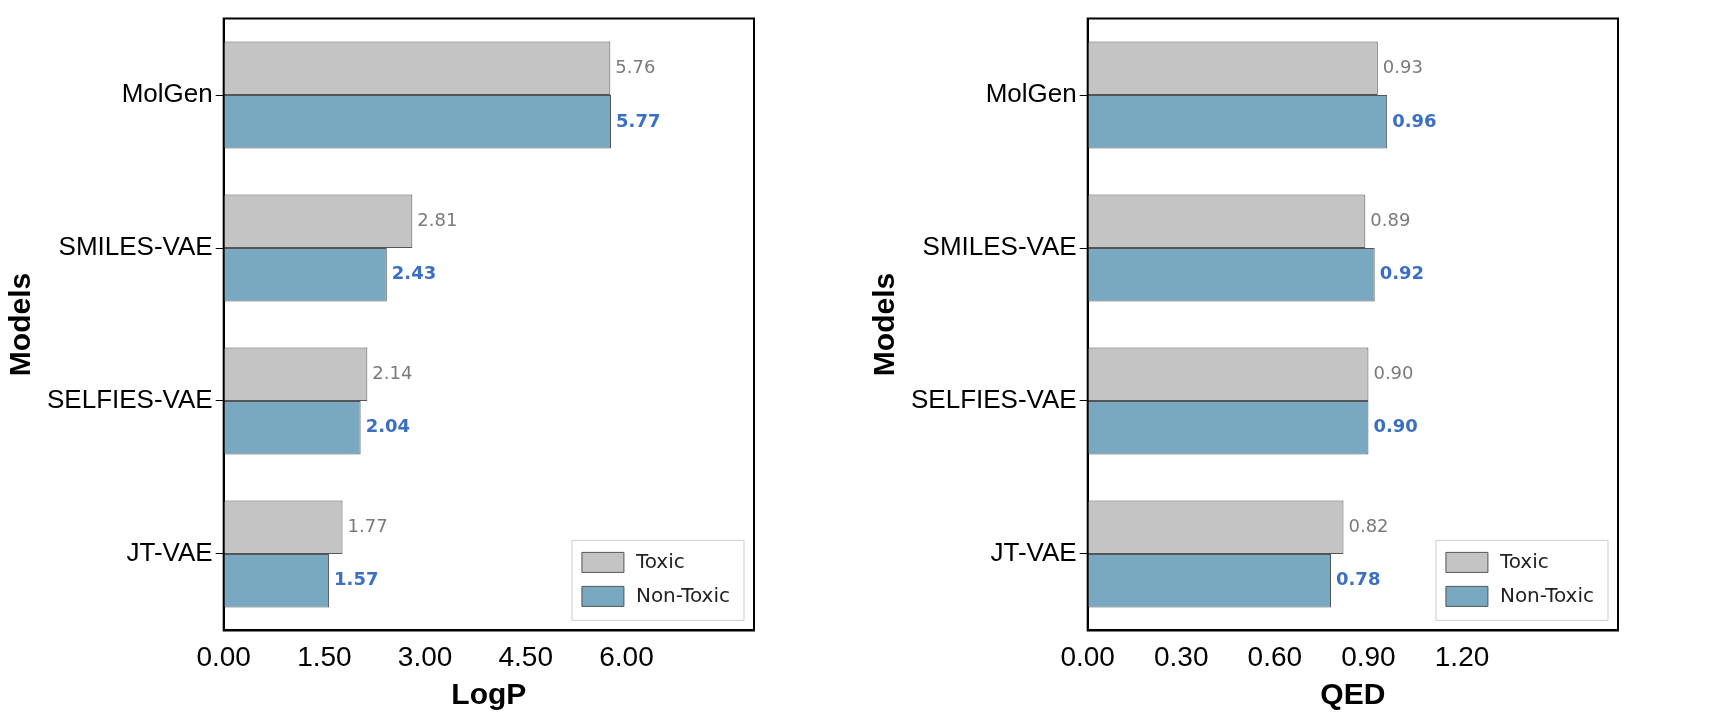 This screenshot has width=1728, height=718. Describe the element at coordinates (526, 656) in the screenshot. I see `x-tick-label: 4.50` at that location.